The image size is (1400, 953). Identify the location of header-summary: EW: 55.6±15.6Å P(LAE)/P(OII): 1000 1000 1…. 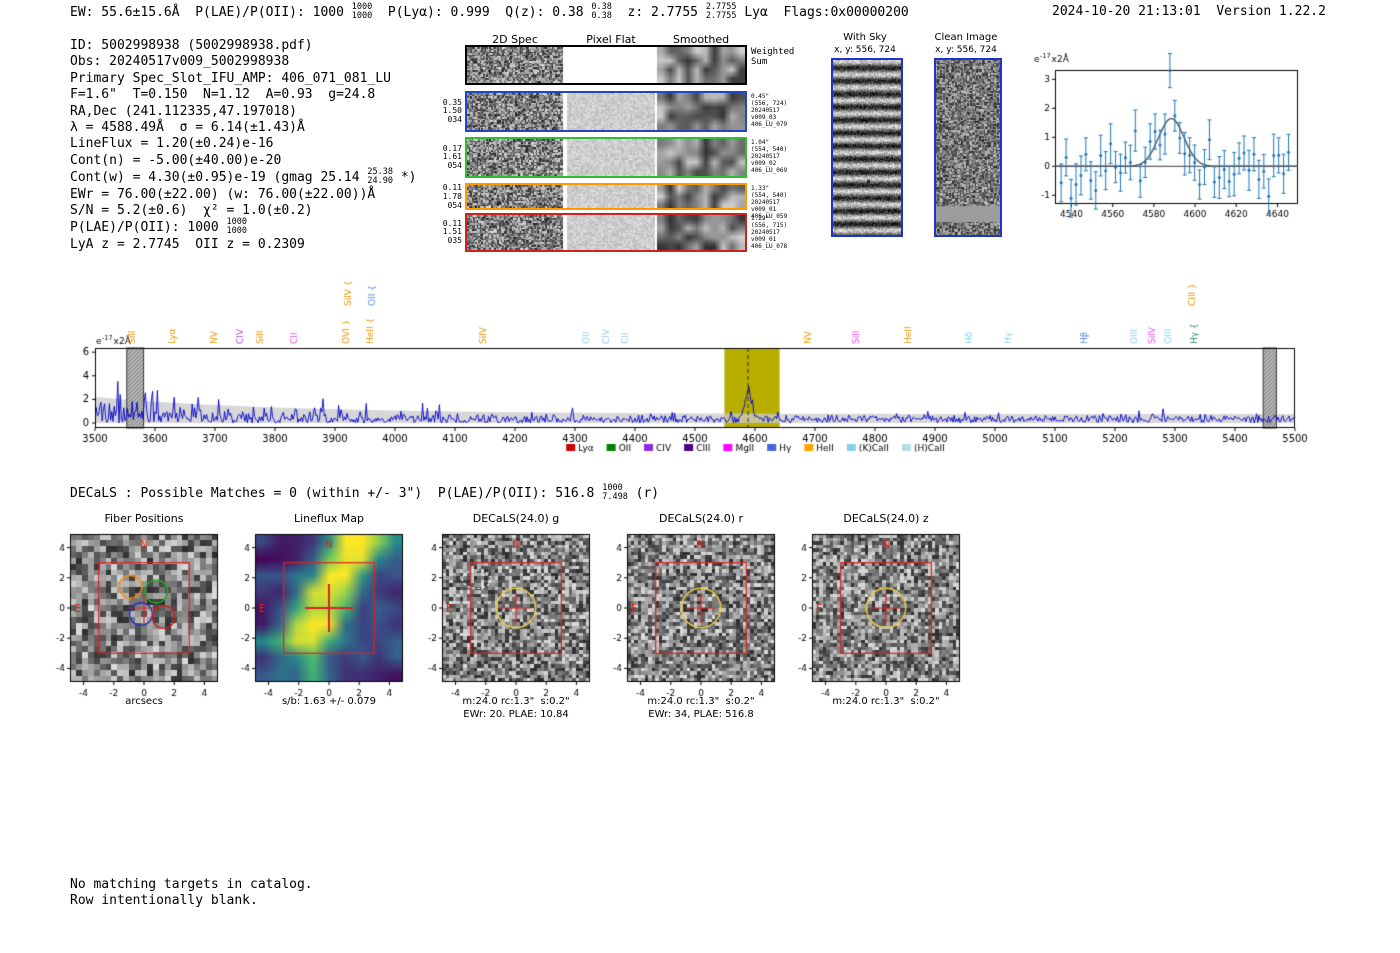
(489, 11).